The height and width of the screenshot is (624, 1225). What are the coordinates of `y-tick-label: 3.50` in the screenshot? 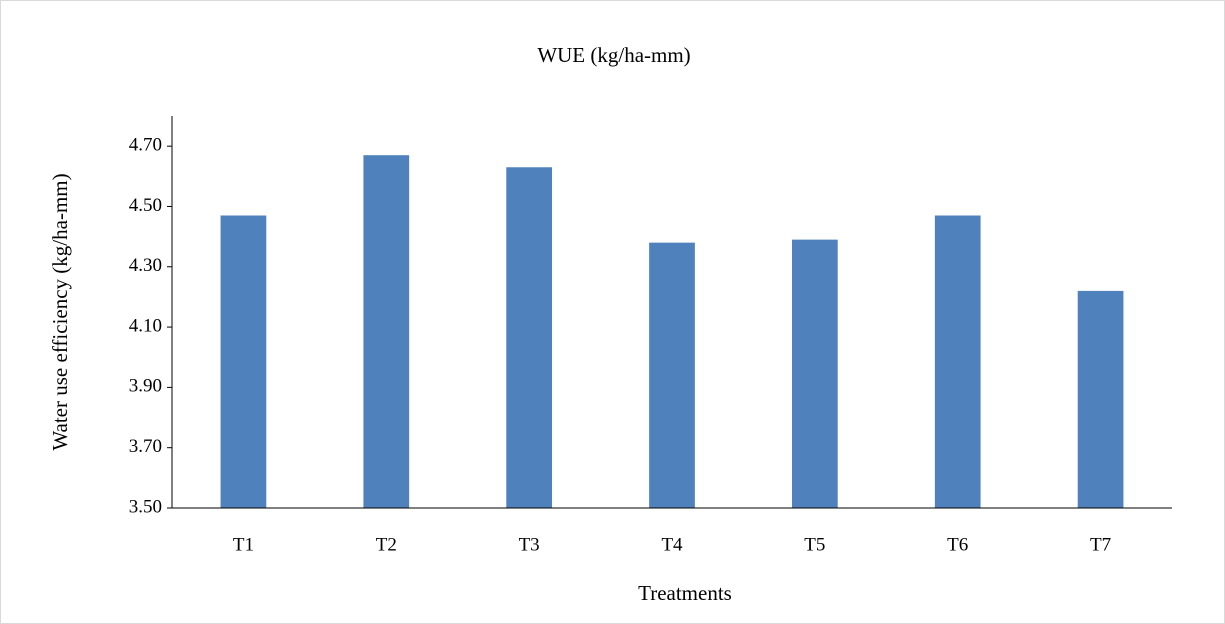 It's located at (145, 506).